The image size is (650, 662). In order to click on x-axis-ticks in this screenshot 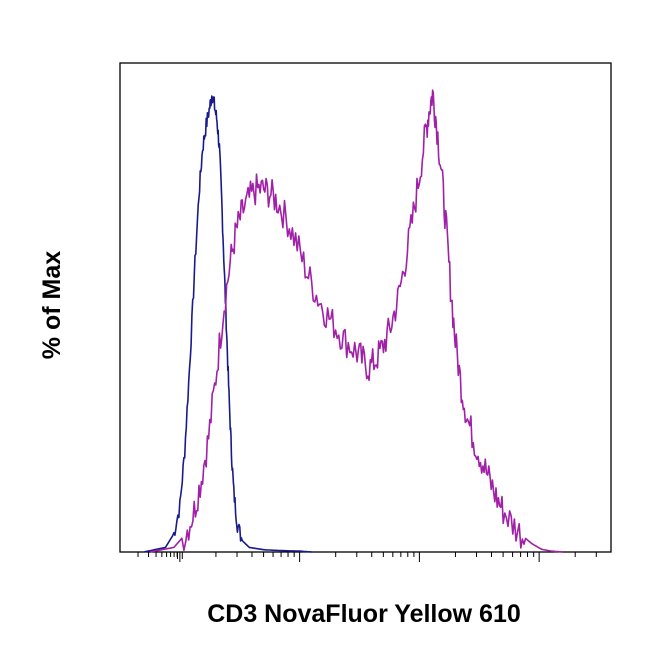, I will do `click(367, 557)`.